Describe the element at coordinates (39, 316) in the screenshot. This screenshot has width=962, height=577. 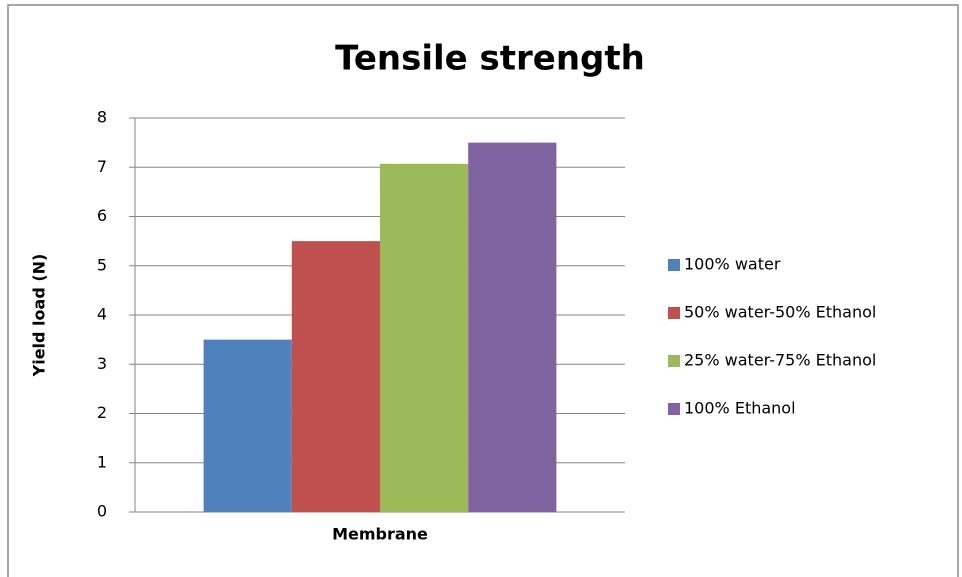
I see `y-axis-label: Yield load (N)` at that location.